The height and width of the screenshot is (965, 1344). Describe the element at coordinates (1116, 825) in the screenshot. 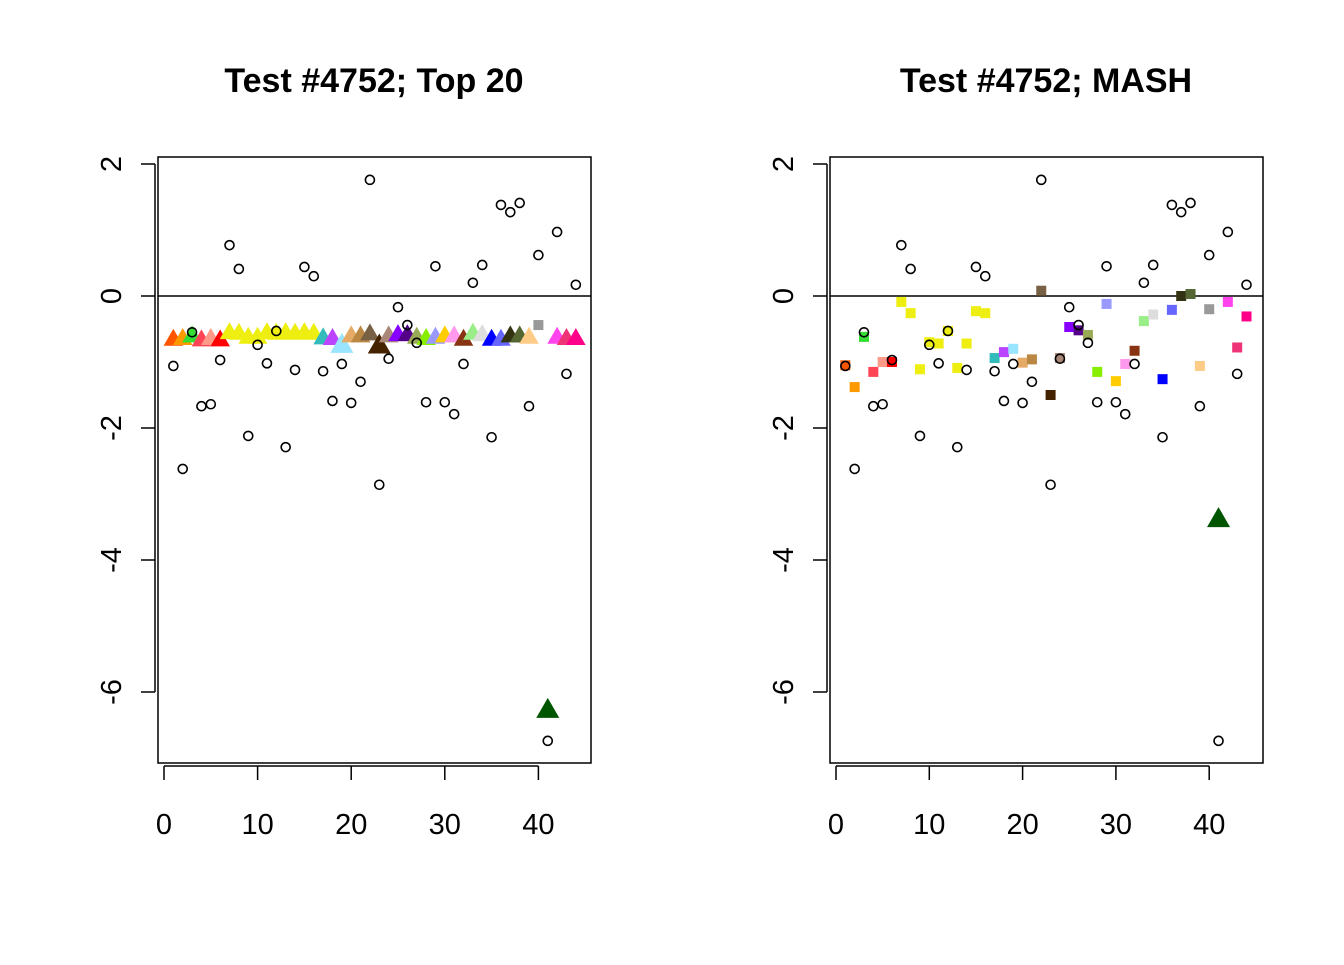

I see `x-tick-label: 30` at that location.